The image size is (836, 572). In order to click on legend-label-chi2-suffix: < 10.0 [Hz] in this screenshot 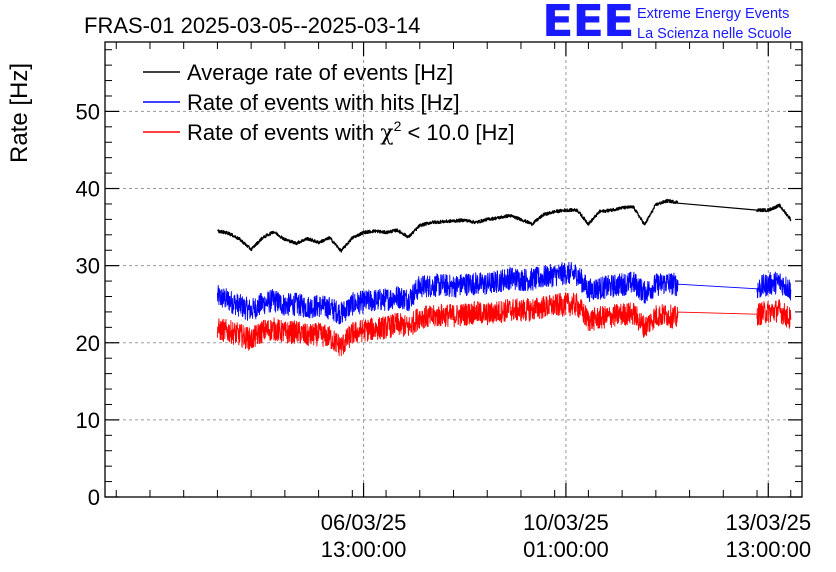, I will do `click(457, 132)`.